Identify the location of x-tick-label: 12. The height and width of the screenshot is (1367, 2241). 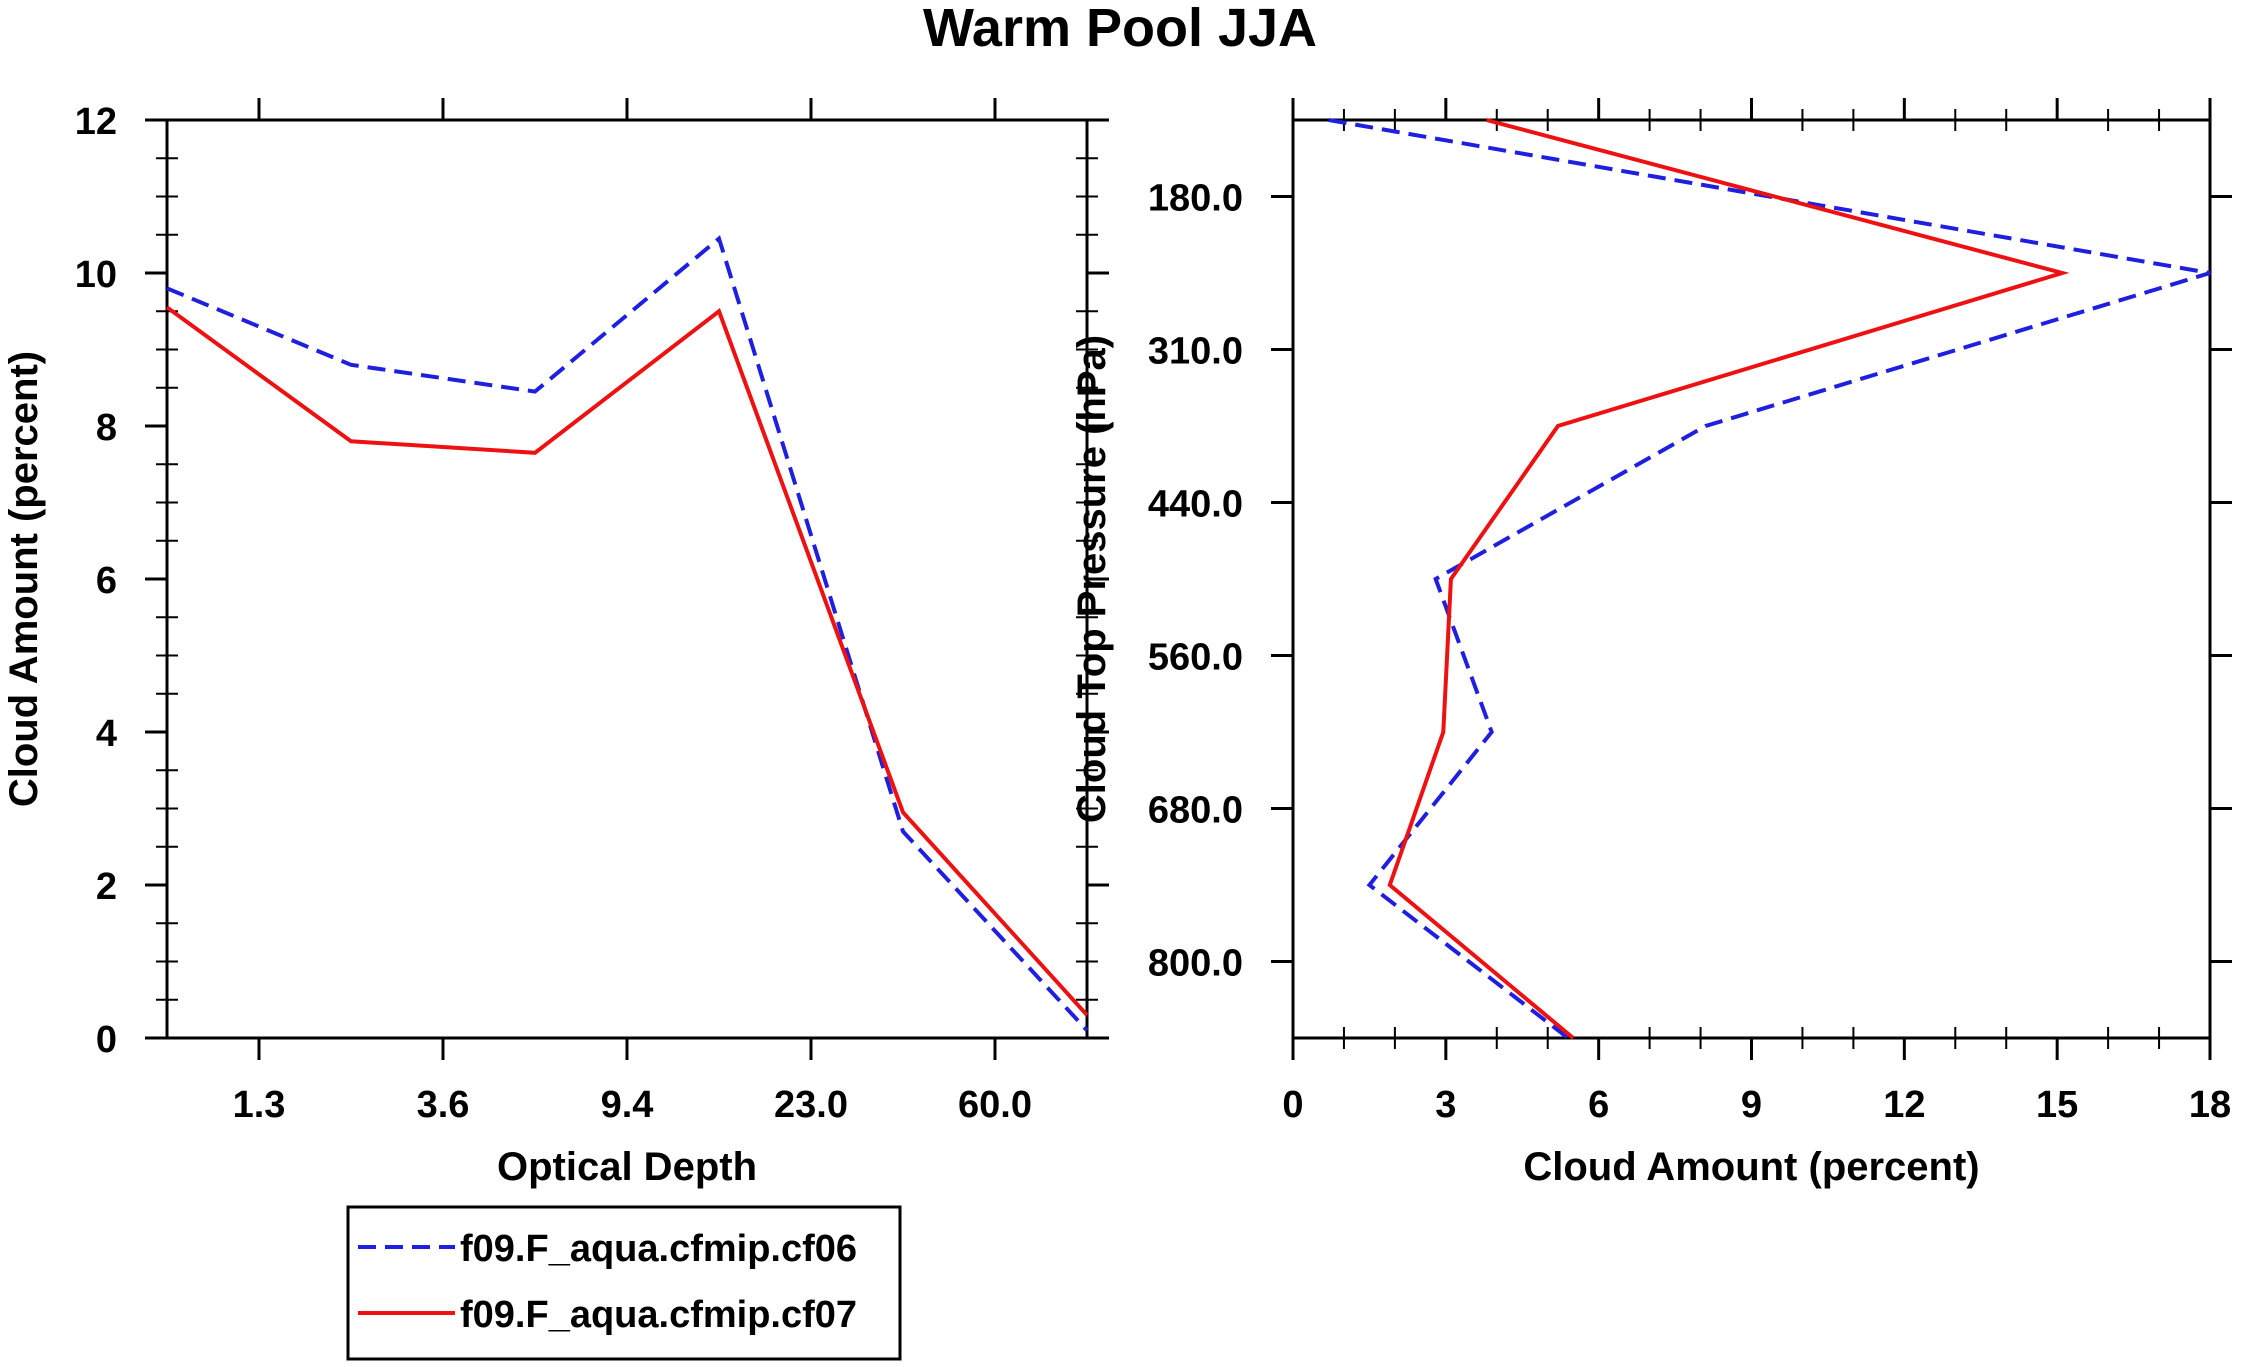
(1904, 1105).